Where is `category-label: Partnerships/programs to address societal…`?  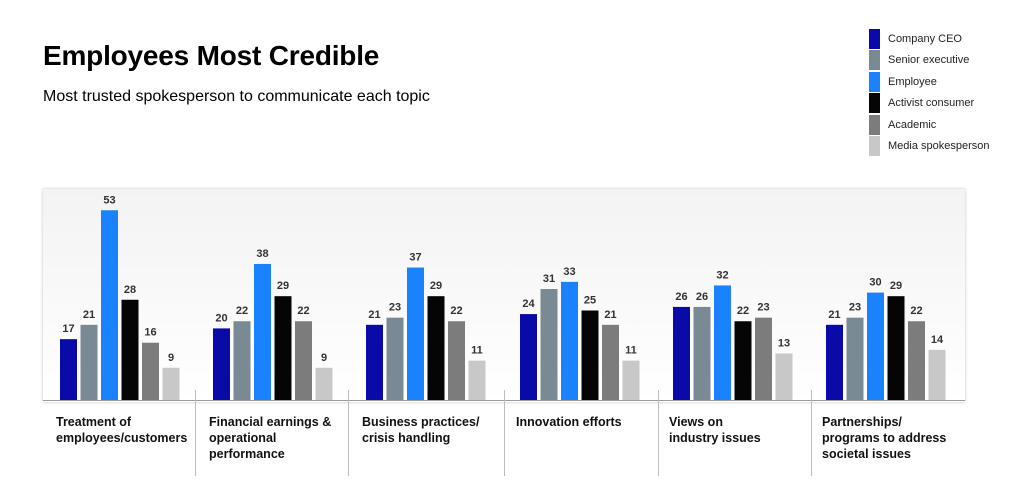
category-label: Partnerships/programs to address societal… is located at coordinates (894, 438).